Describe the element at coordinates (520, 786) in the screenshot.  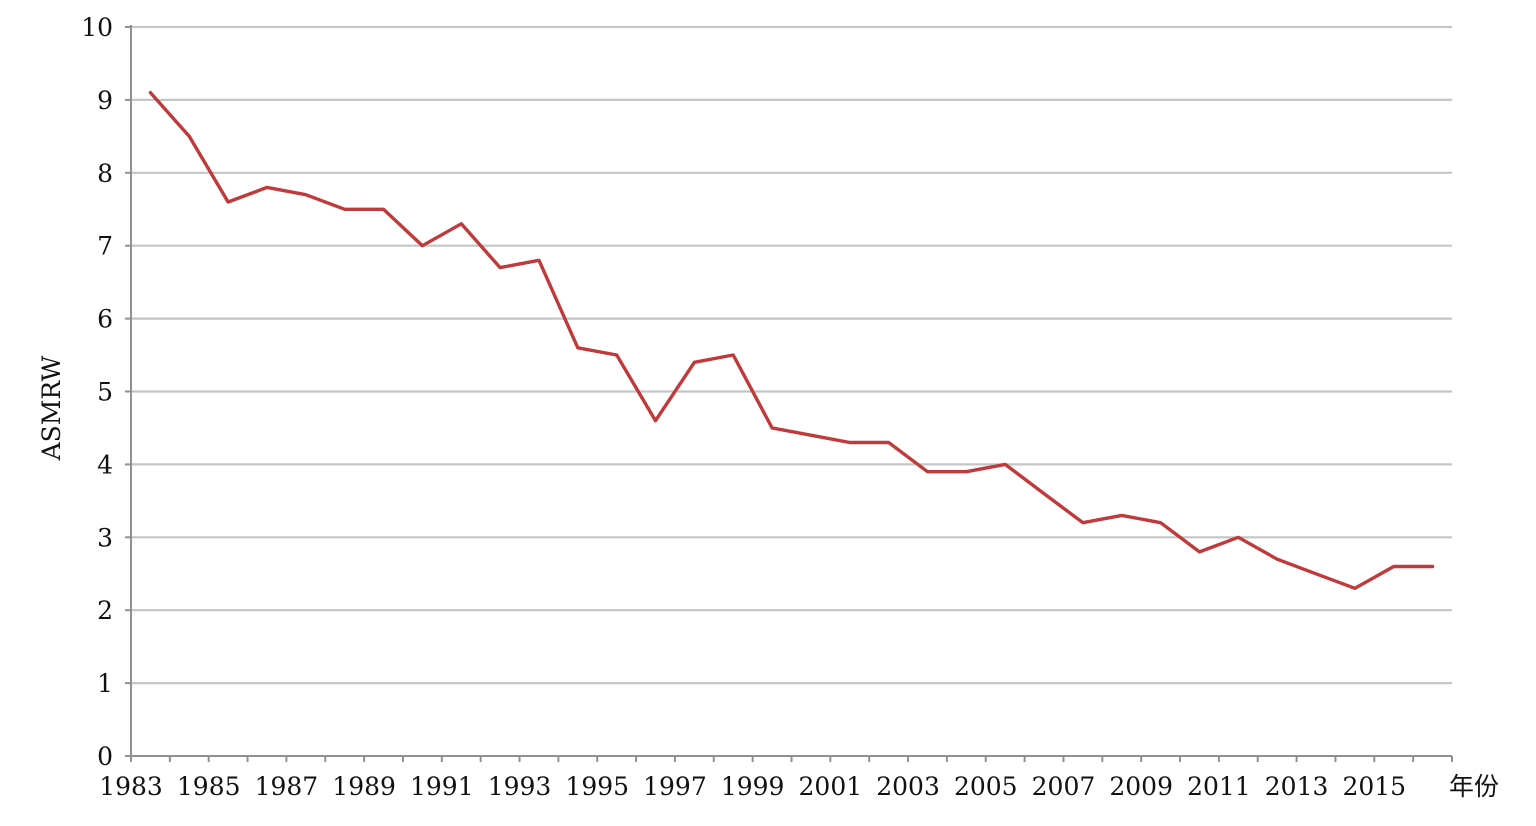
I see `x-tick-label: 1993` at that location.